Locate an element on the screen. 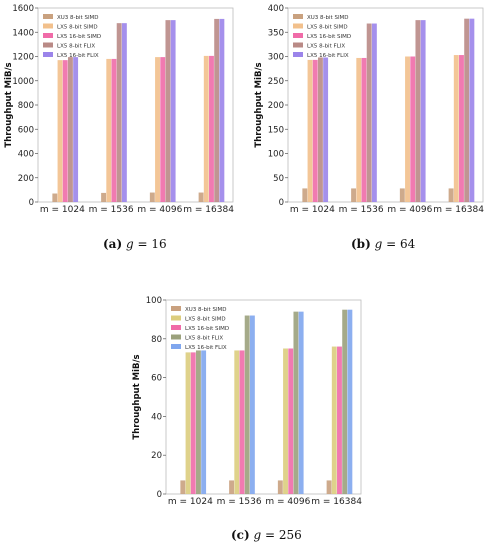  x-tick-label: m = 16384 is located at coordinates (336, 502).